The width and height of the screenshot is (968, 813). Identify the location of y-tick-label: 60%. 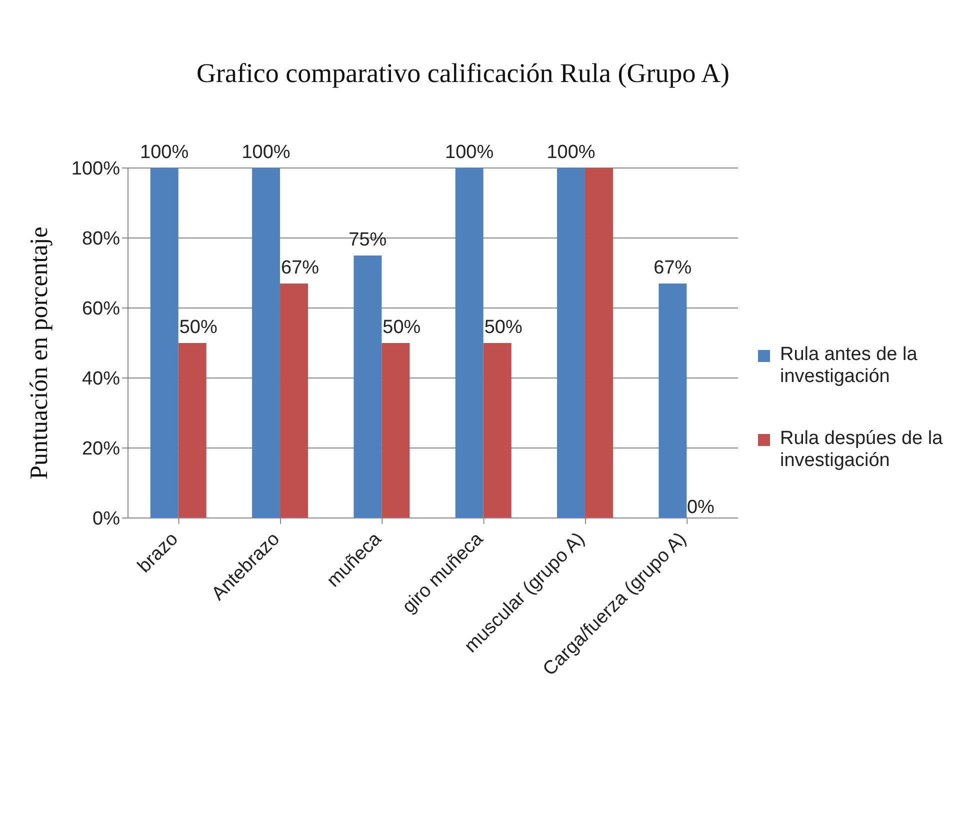
(101, 309).